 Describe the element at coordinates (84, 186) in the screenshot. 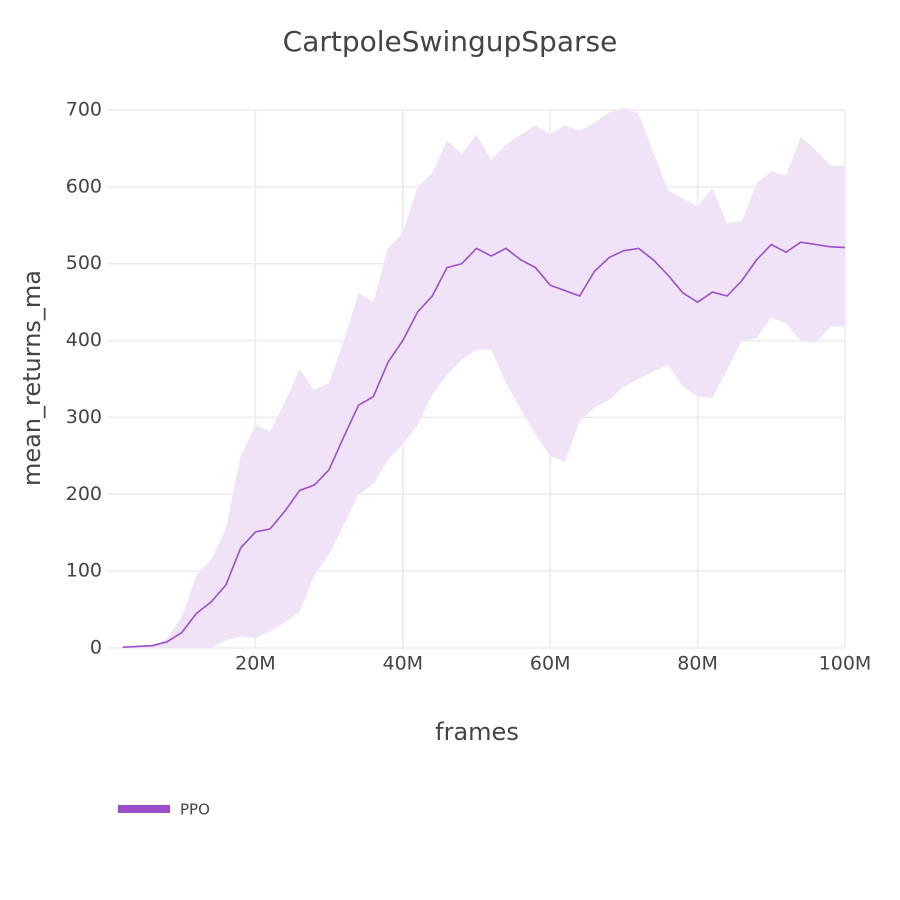

I see `y-tick-label: 600` at that location.